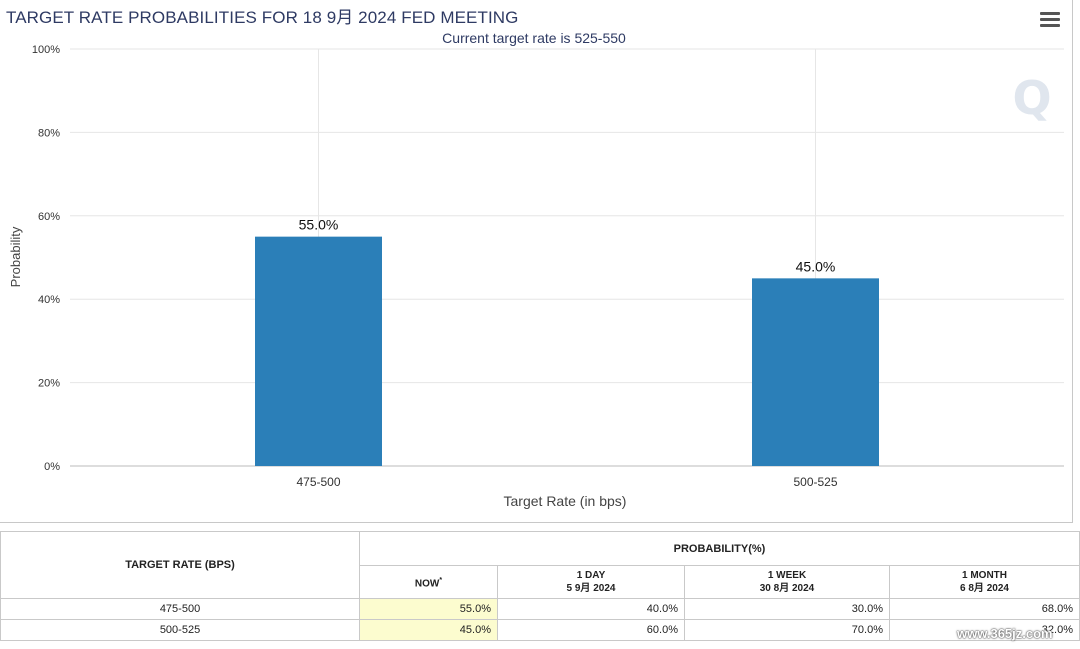 The width and height of the screenshot is (1080, 649). I want to click on cell-1-month: 32.0%, so click(984, 630).